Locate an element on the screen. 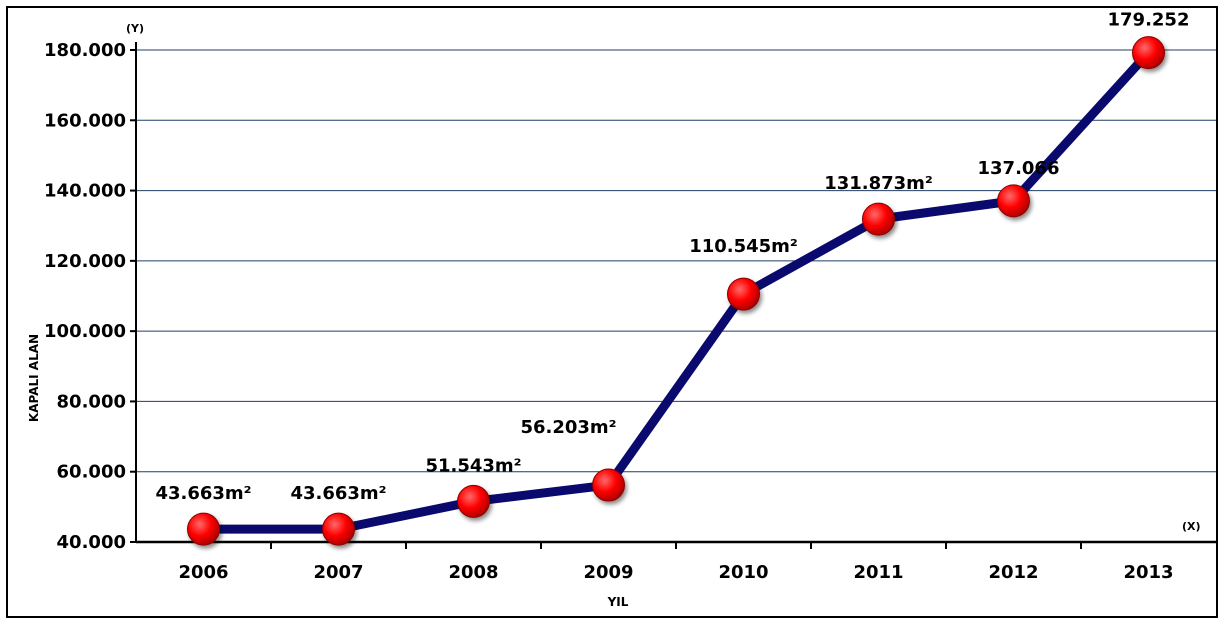 The image size is (1226, 626). x-tick-label: 2010 is located at coordinates (743, 572).